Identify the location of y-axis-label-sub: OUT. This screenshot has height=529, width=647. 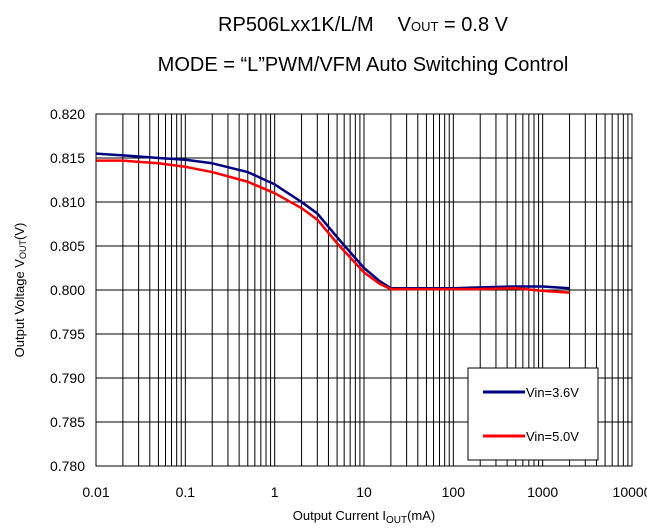
(23, 250).